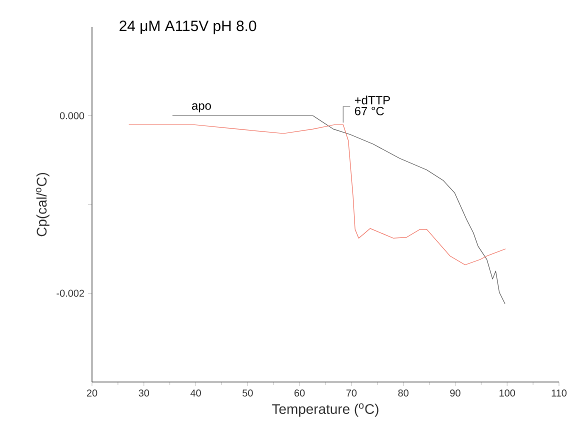 The image size is (573, 444). Describe the element at coordinates (351, 393) in the screenshot. I see `x-tick-label: 70` at that location.